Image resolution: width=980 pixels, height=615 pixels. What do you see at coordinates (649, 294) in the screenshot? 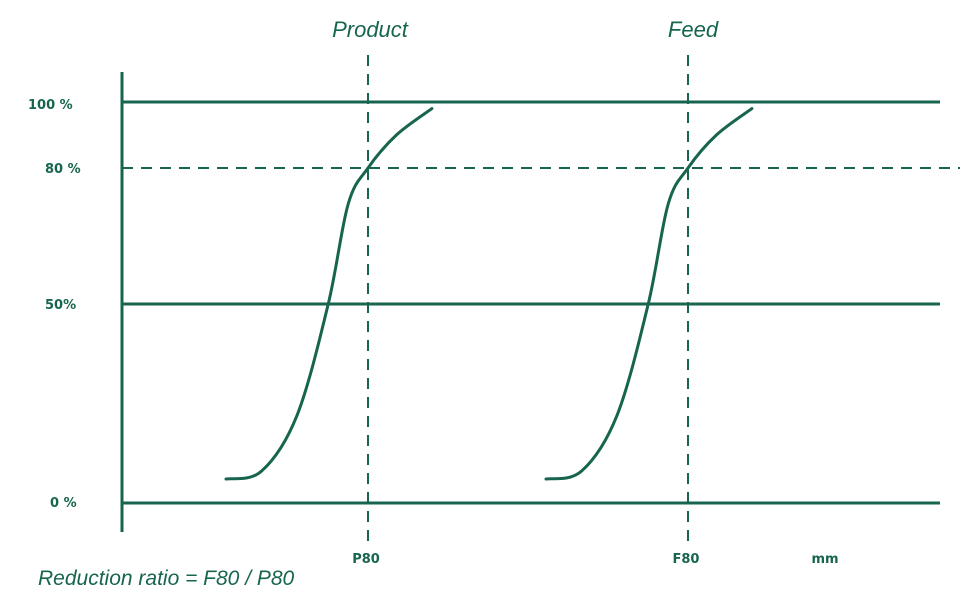
I see `series-line-feed` at bounding box center [649, 294].